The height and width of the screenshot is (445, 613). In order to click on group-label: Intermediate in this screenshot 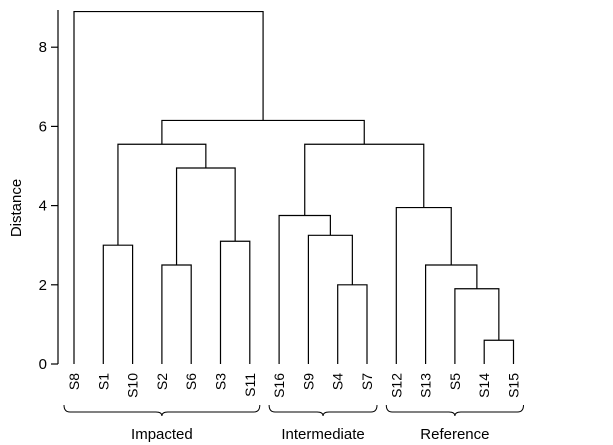, I will do `click(322, 434)`.